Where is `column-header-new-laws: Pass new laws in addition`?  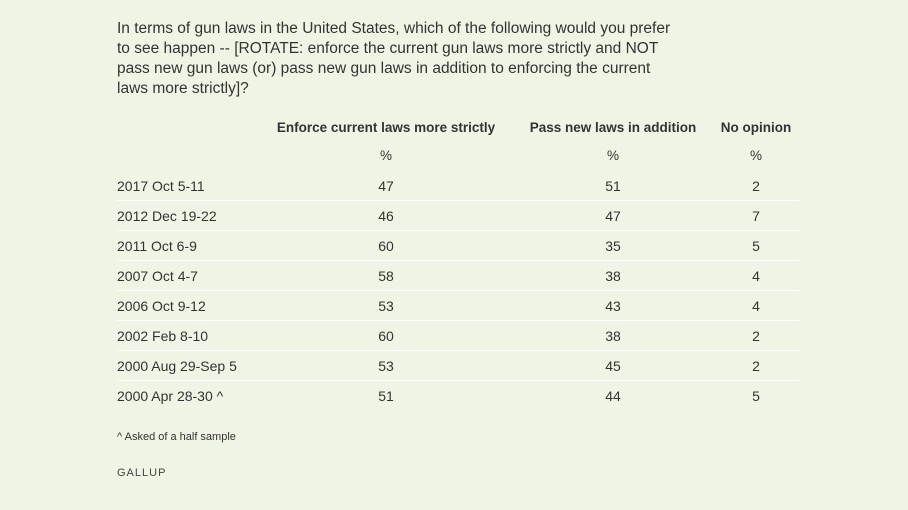 column-header-new-laws: Pass new laws in addition is located at coordinates (613, 127).